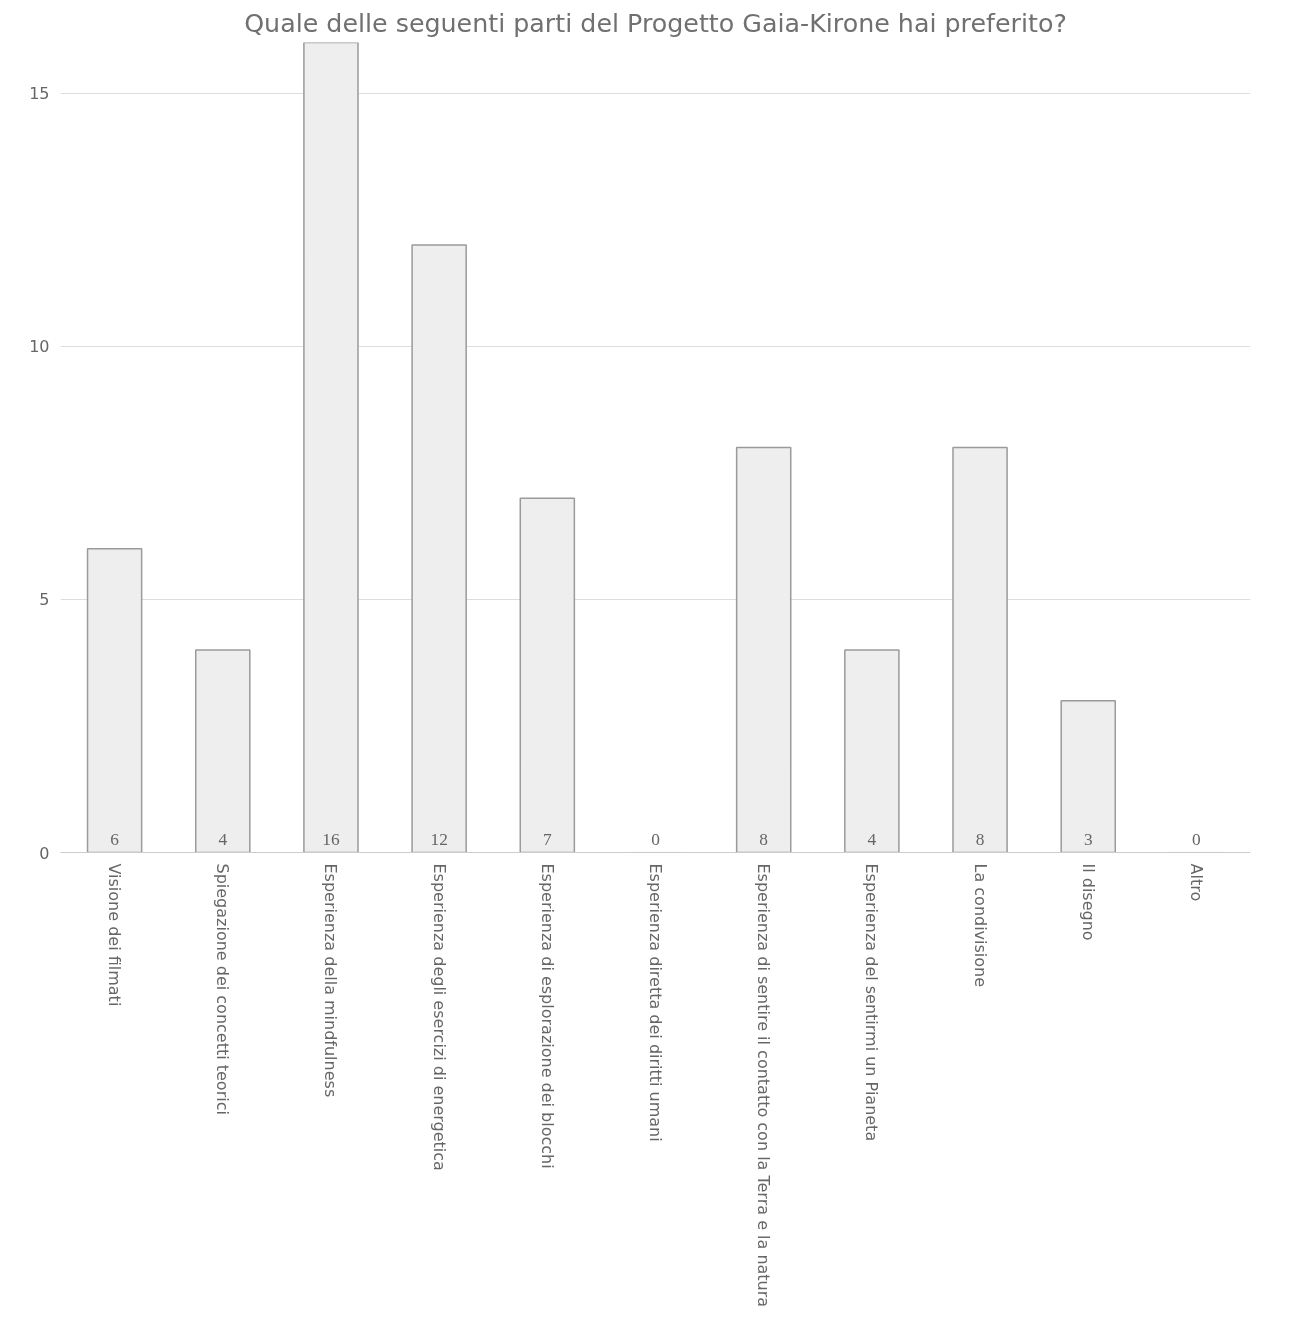 This screenshot has height=1331, width=1298. Describe the element at coordinates (39, 94) in the screenshot. I see `y-tick-label: 15` at that location.